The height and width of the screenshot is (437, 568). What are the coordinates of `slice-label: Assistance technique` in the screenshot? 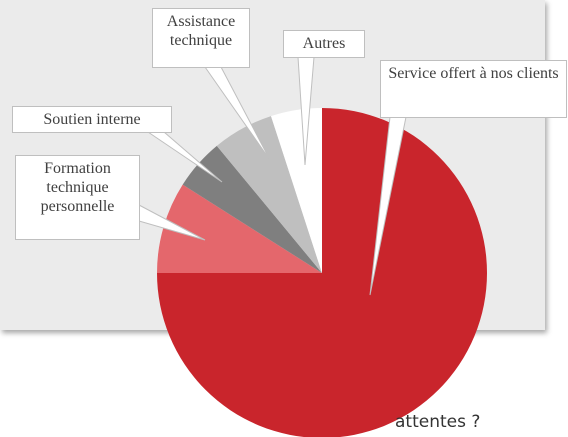 It's located at (201, 38).